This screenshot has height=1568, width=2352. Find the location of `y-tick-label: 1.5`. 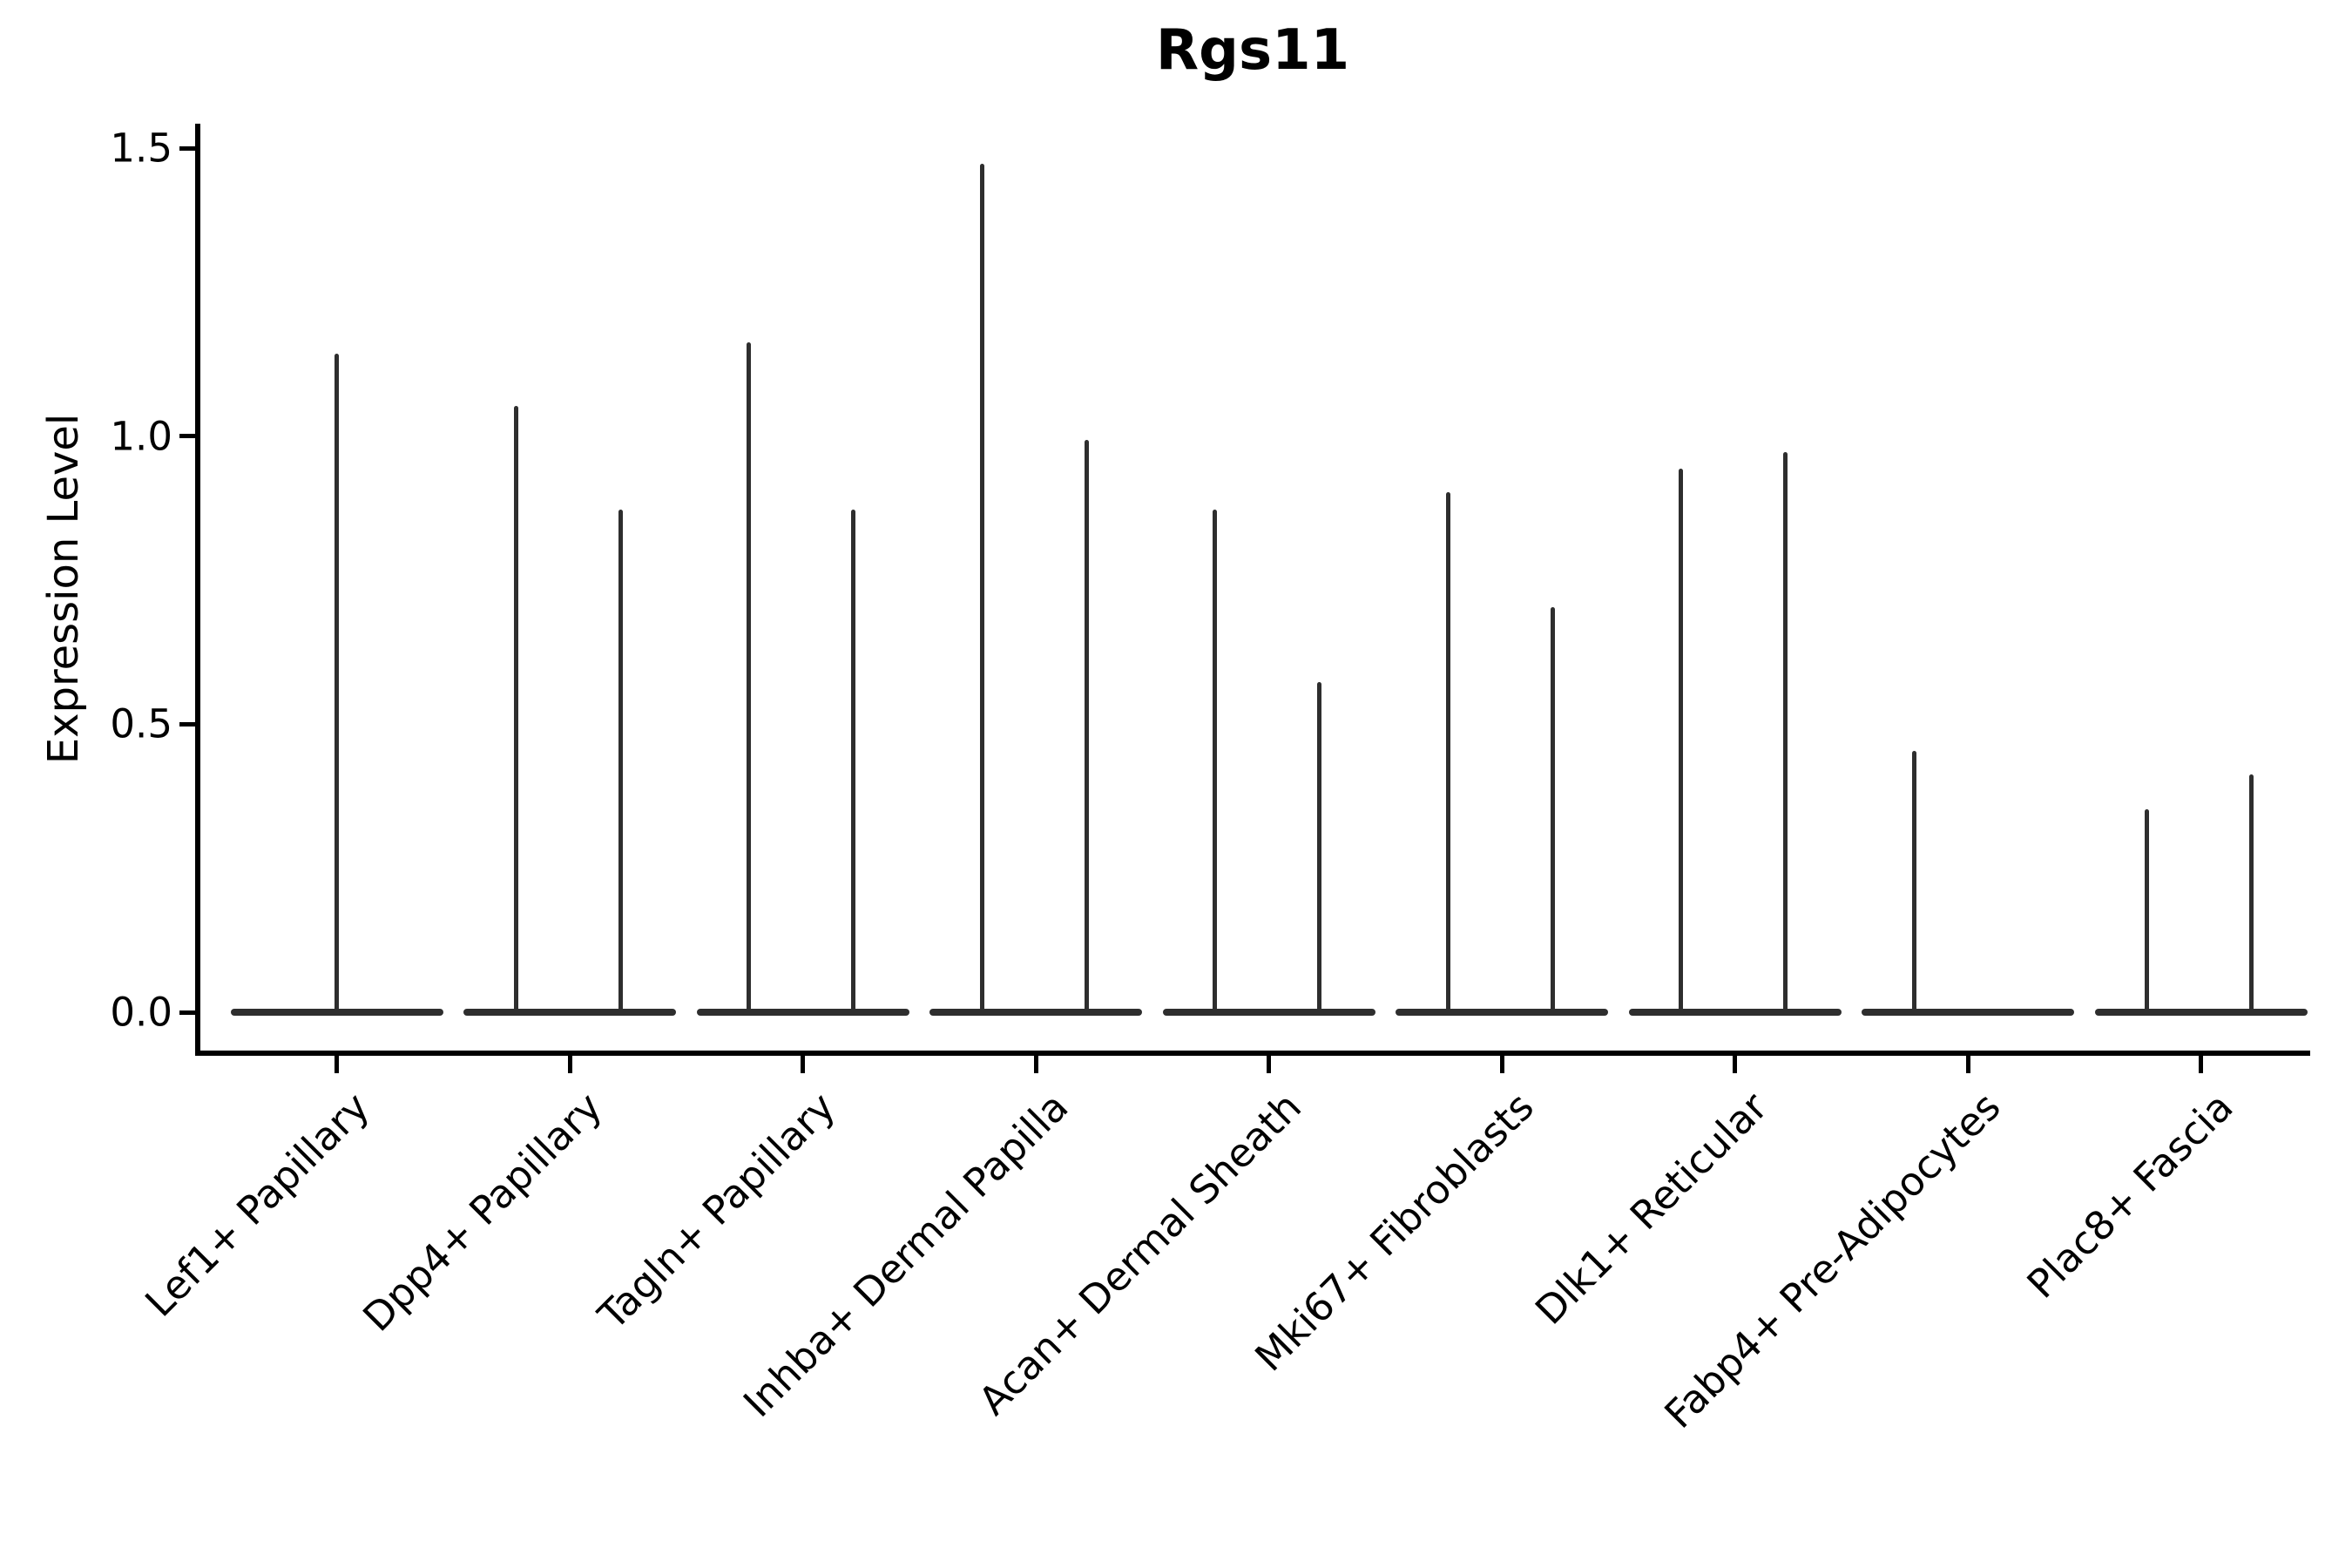

y-tick-label: 1.5 is located at coordinates (141, 148).